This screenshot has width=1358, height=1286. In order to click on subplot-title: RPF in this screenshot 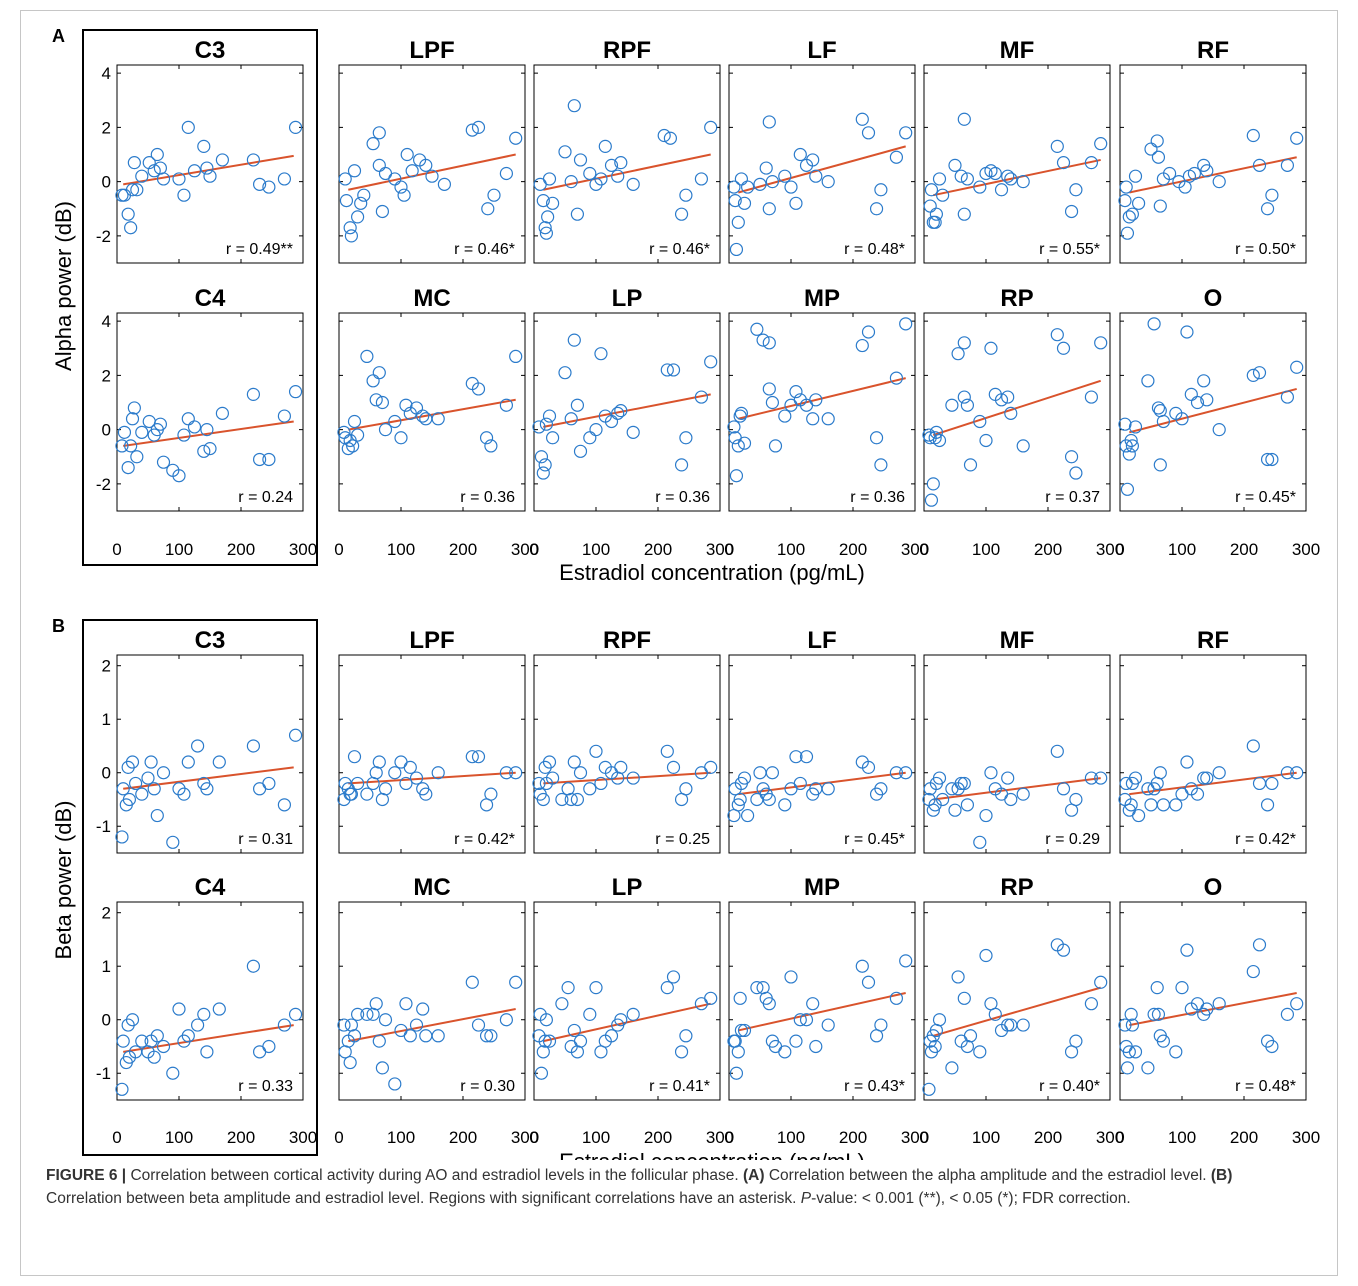, I will do `click(627, 50)`.